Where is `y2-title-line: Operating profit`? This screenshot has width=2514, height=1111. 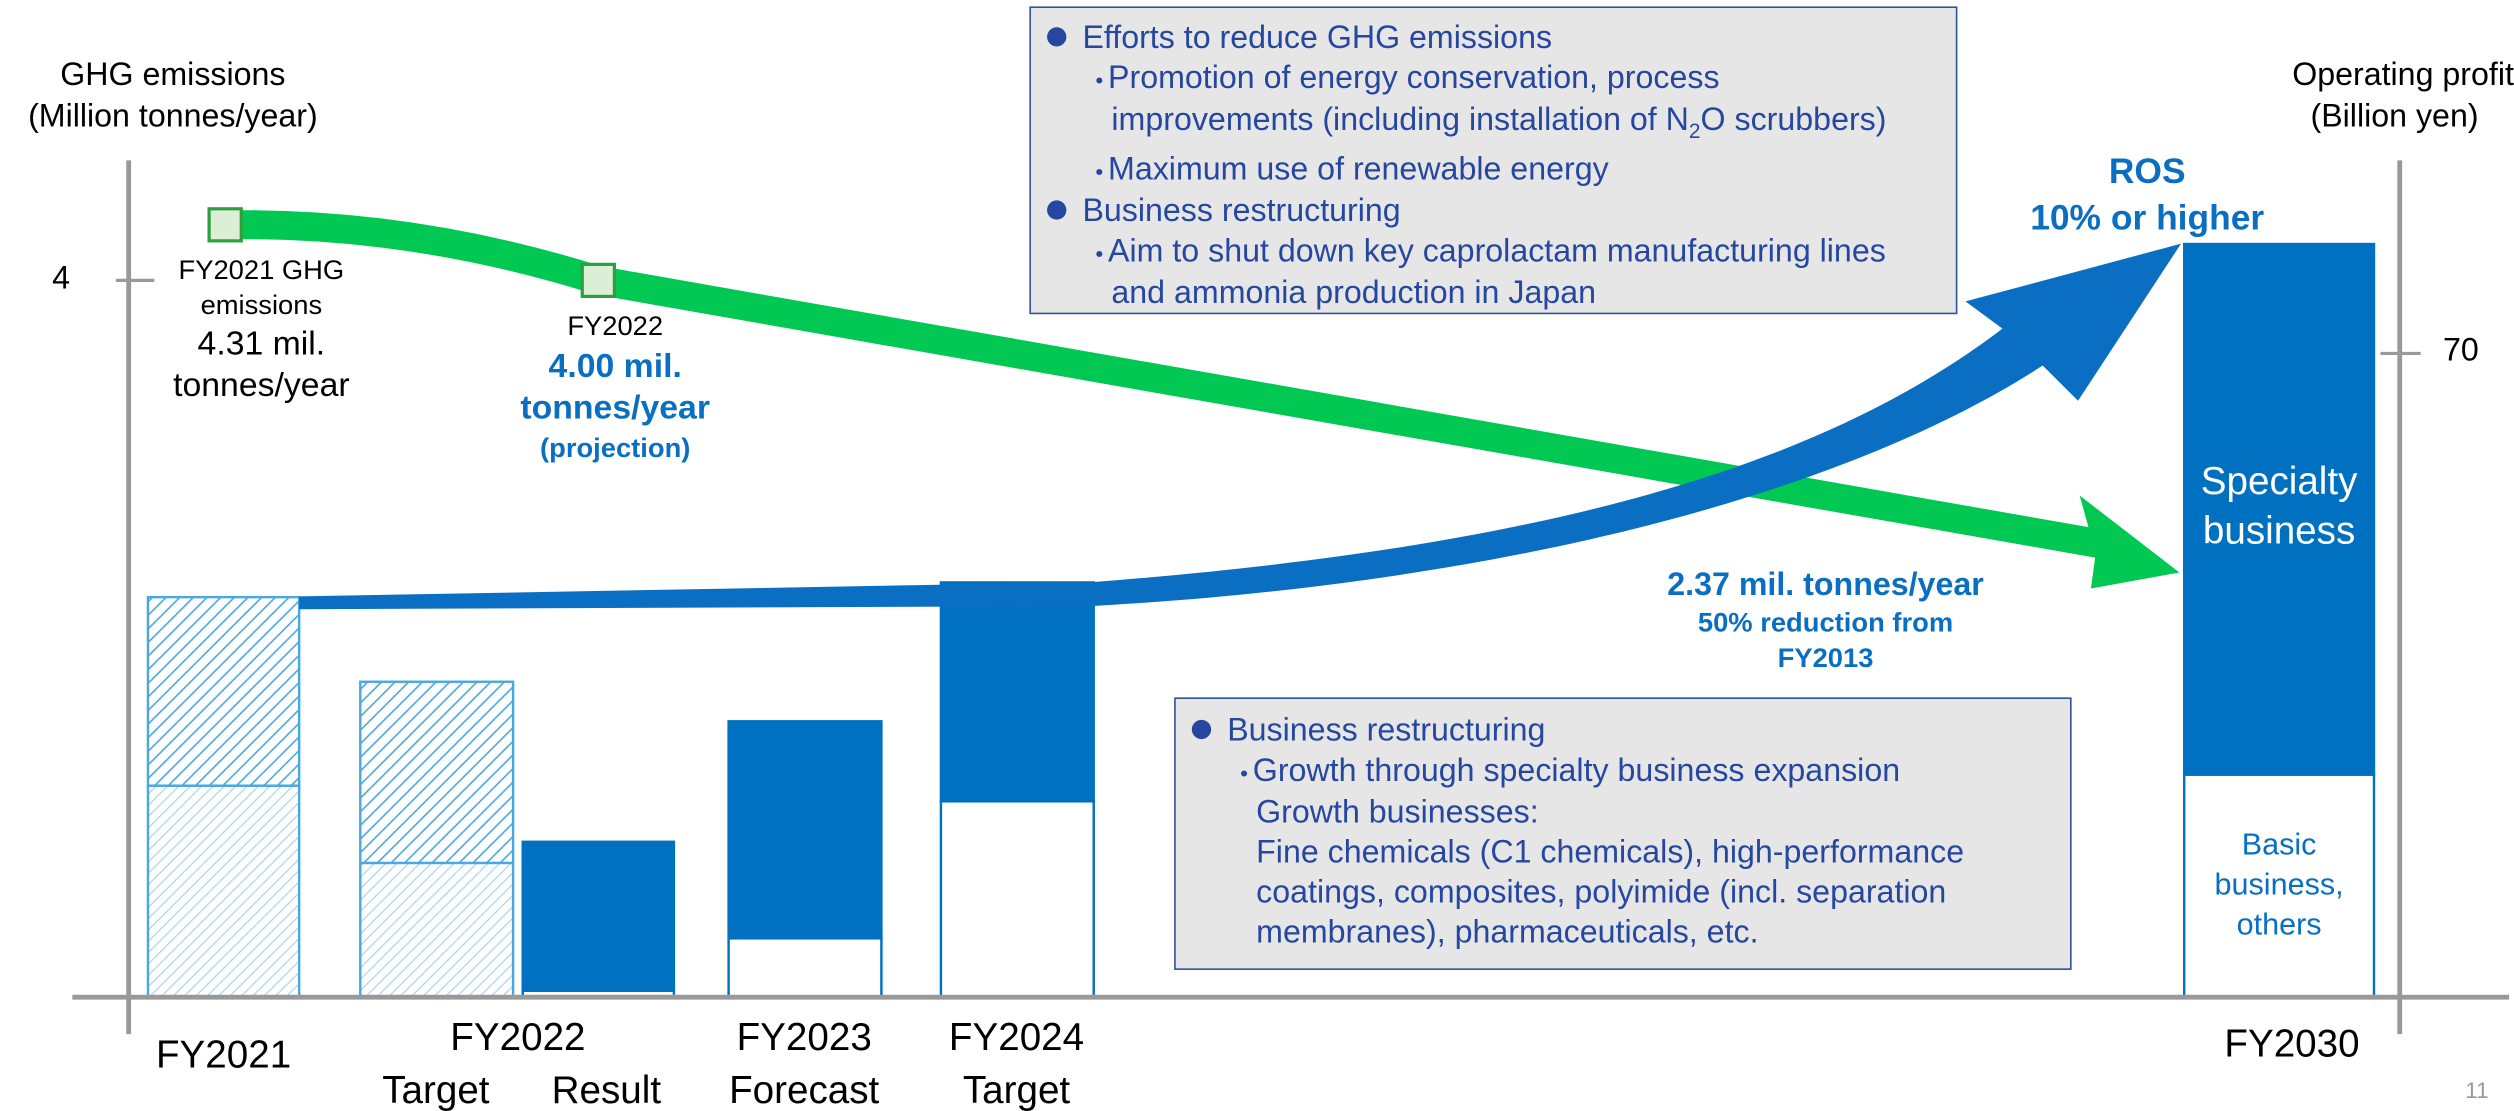 y2-title-line: Operating profit is located at coordinates (2403, 75).